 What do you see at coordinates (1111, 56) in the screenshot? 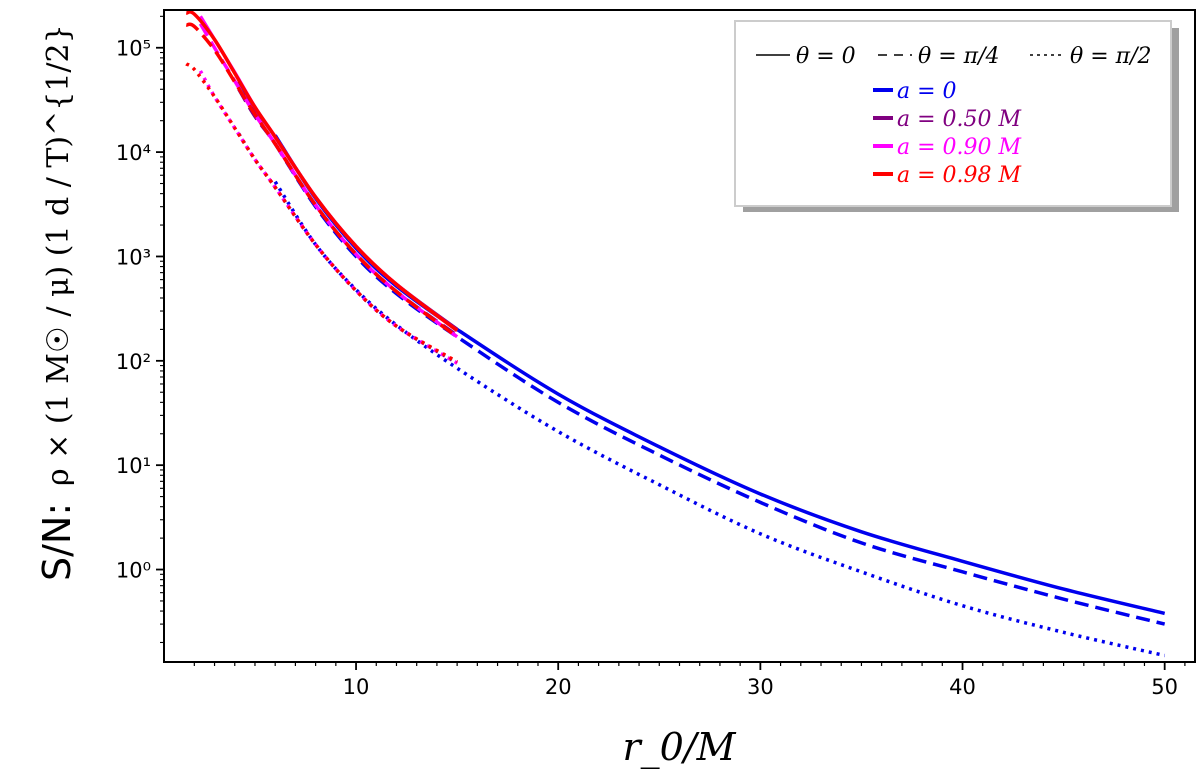
I see `legend-style-label: θ = π/2` at bounding box center [1111, 56].